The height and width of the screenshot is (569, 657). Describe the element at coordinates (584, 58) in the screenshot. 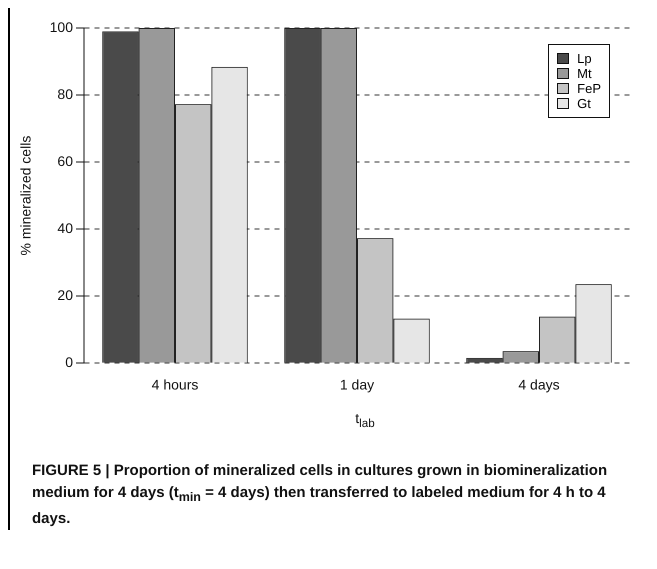

I see `legend-label: Lp` at that location.